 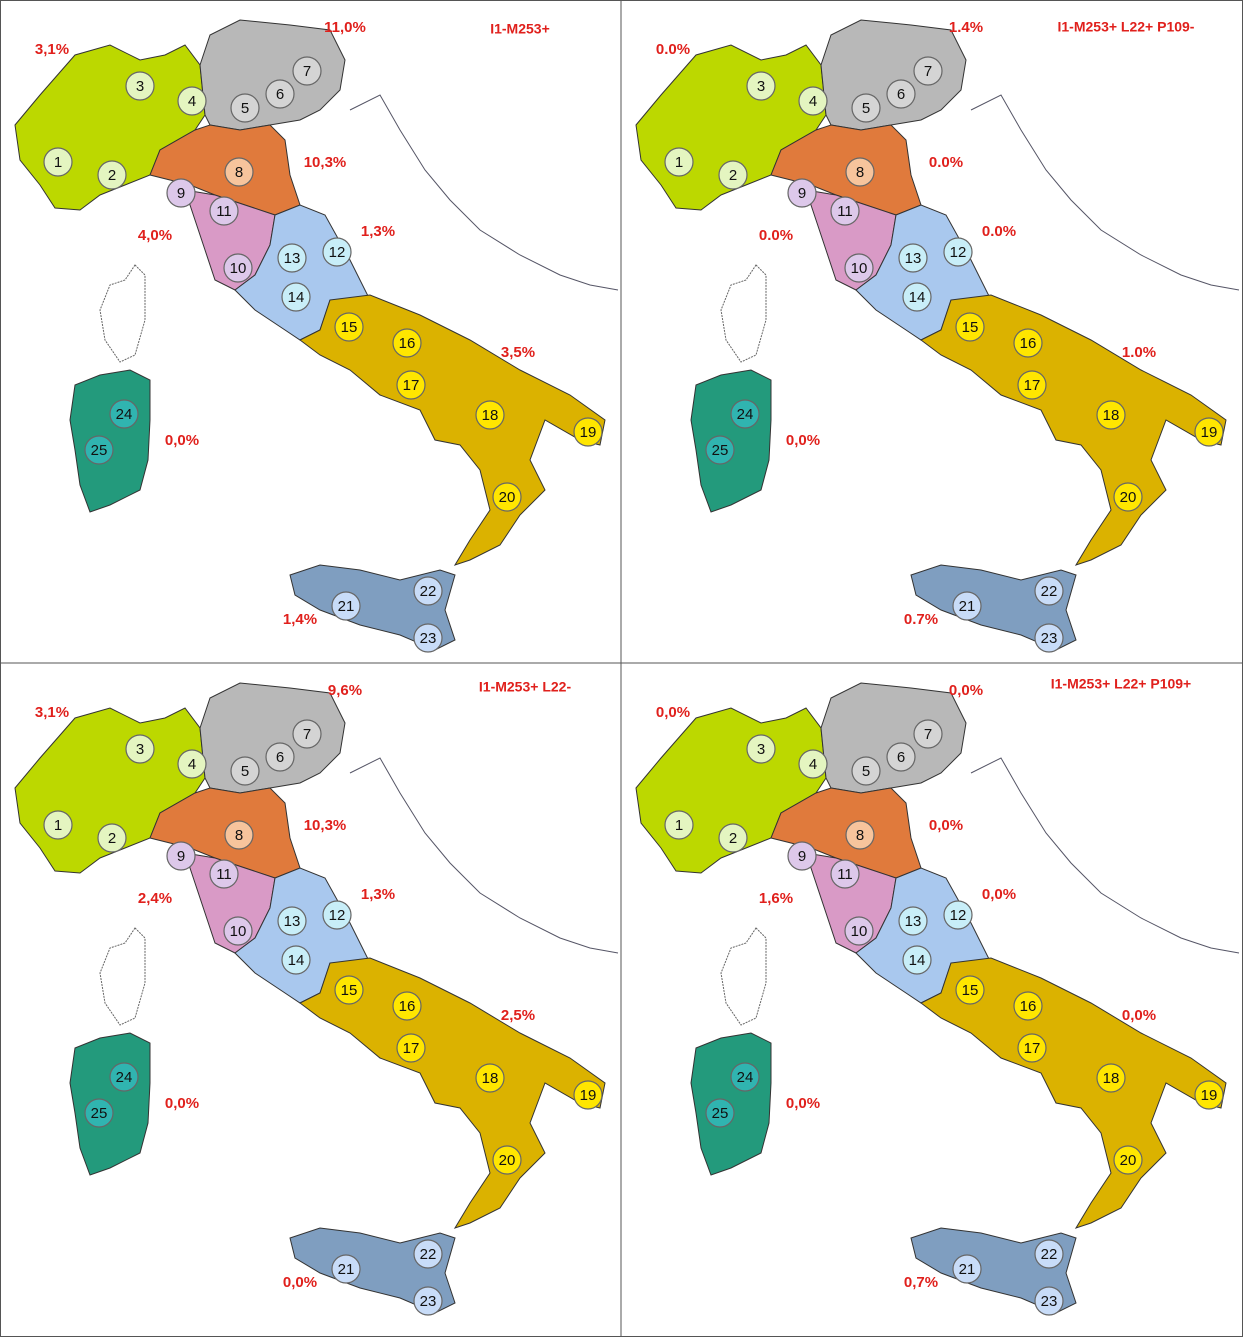 I want to click on region-percentage: 10,3%, so click(x=325, y=825).